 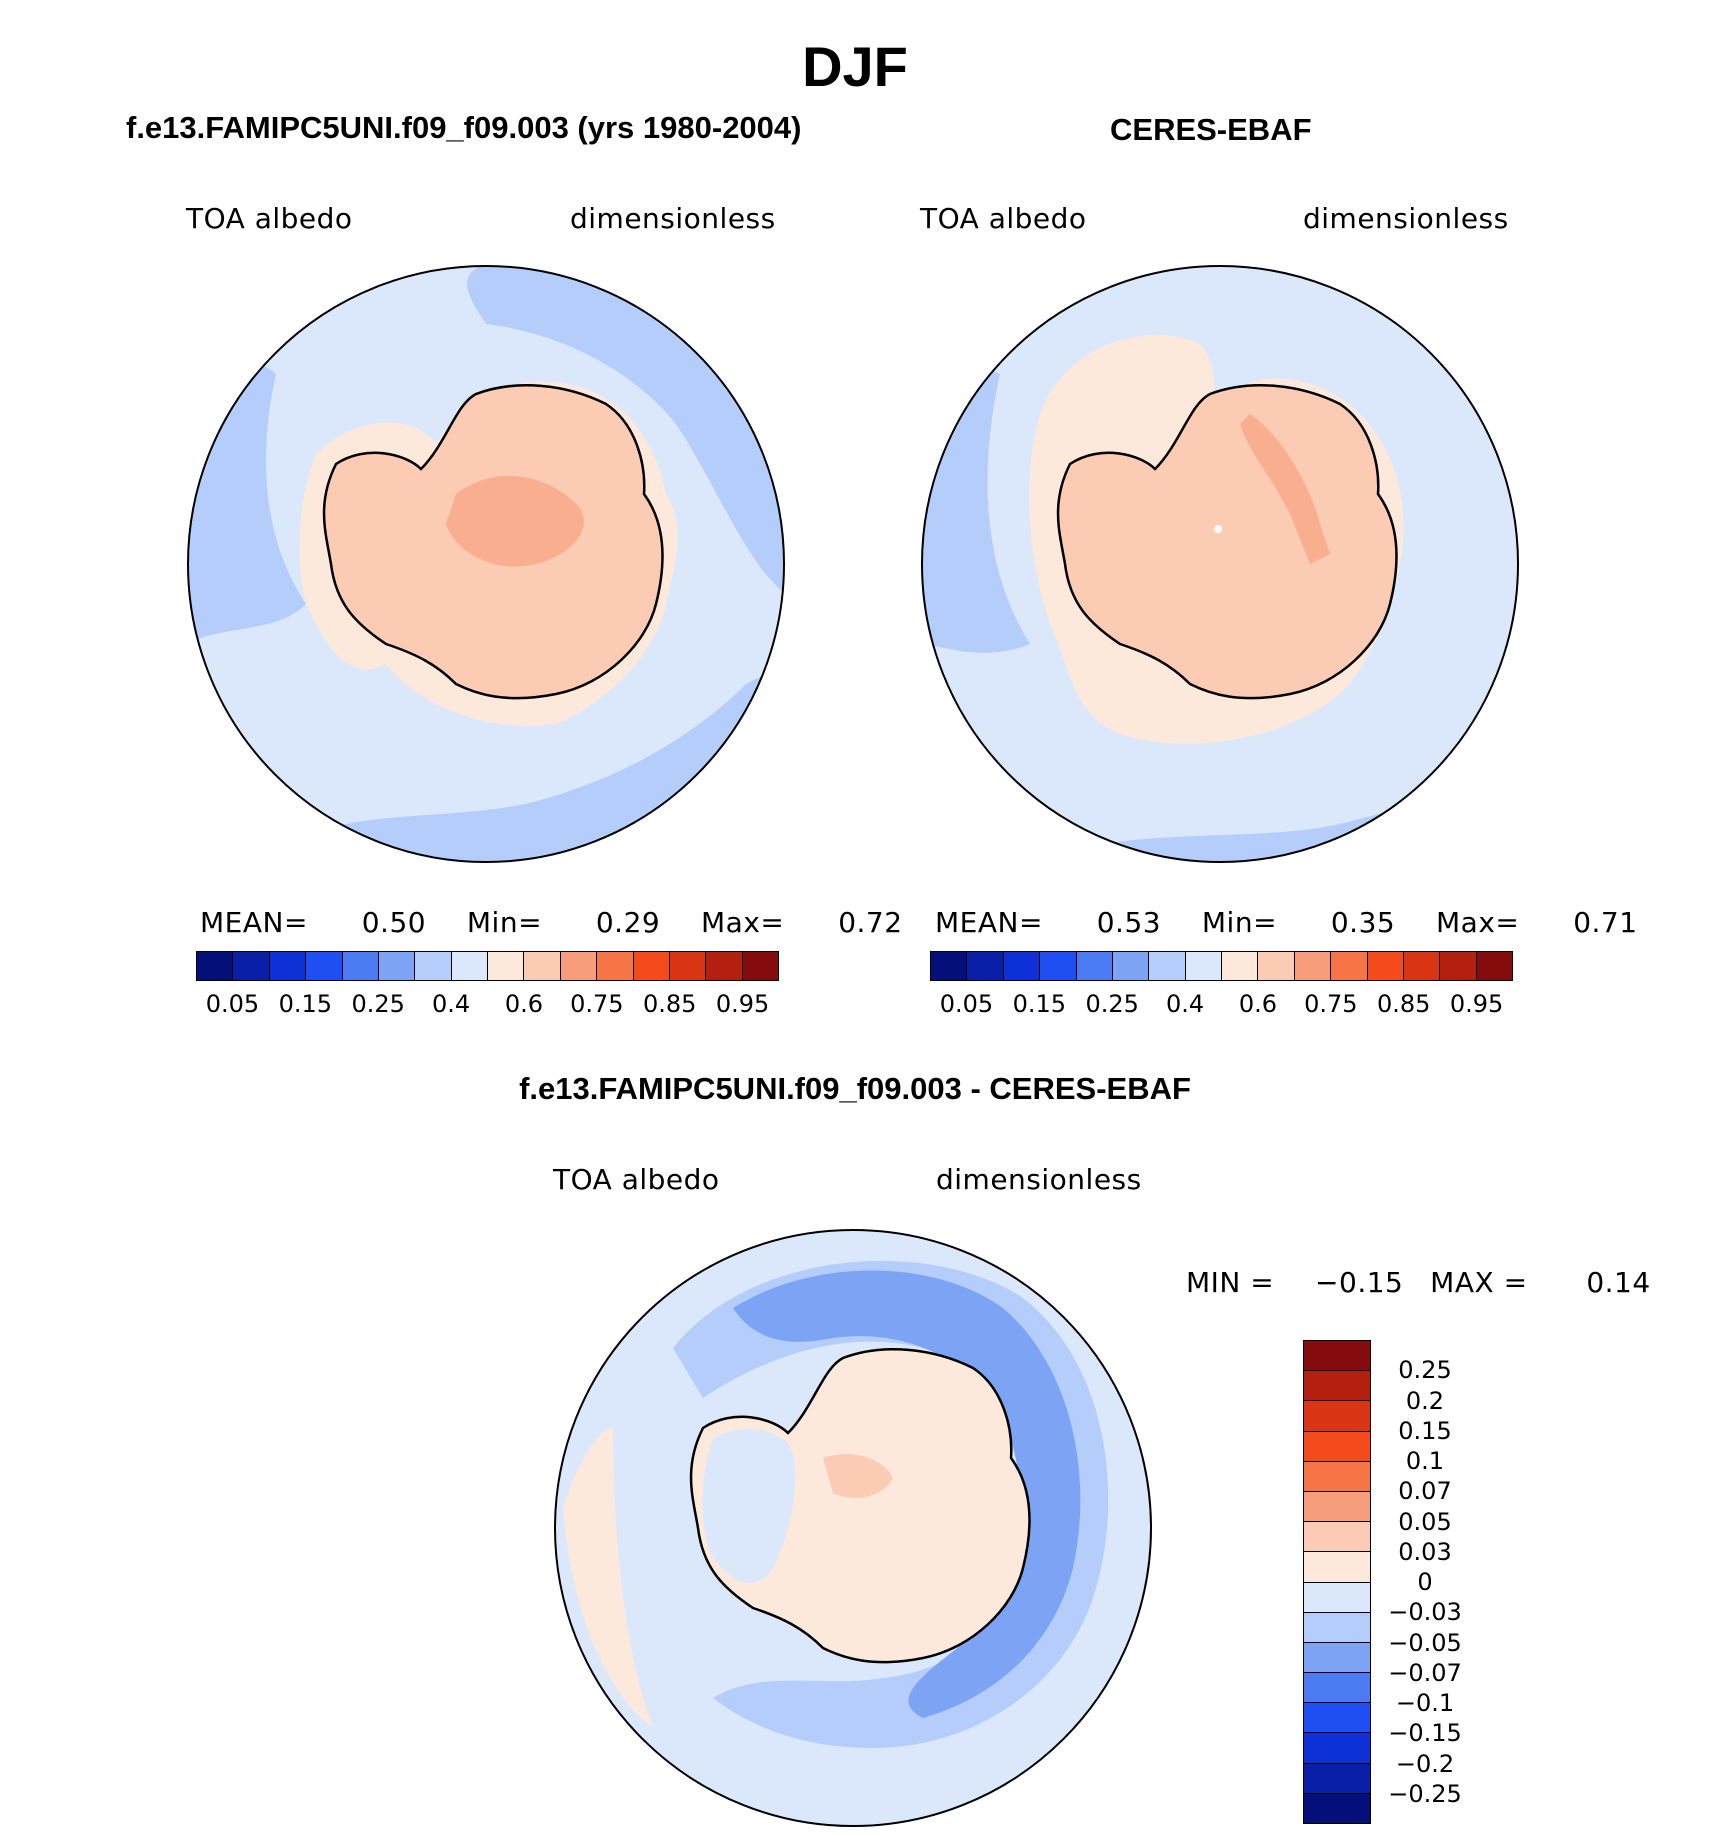 I want to click on peninsula-region, so click(x=749, y=1505).